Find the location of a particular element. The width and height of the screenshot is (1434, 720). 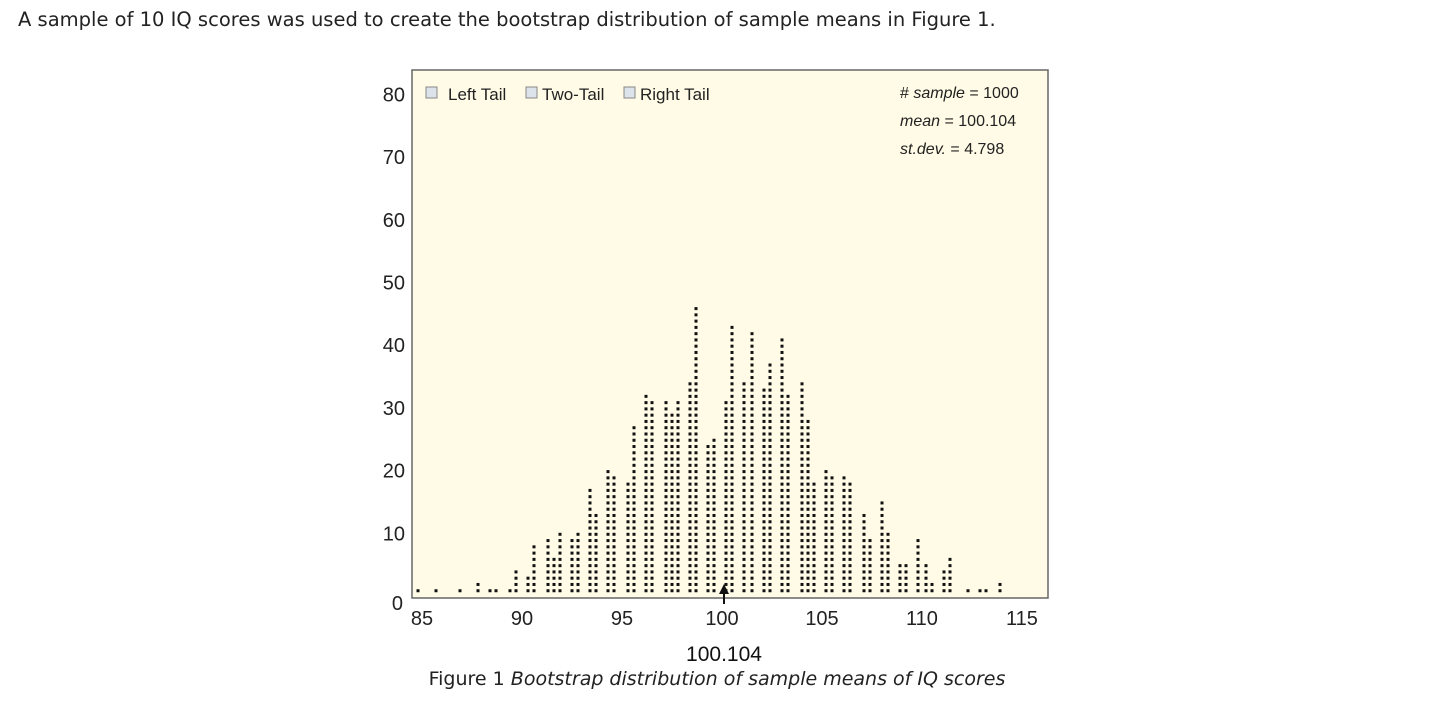

two-tail-checkbox is located at coordinates (531, 92).